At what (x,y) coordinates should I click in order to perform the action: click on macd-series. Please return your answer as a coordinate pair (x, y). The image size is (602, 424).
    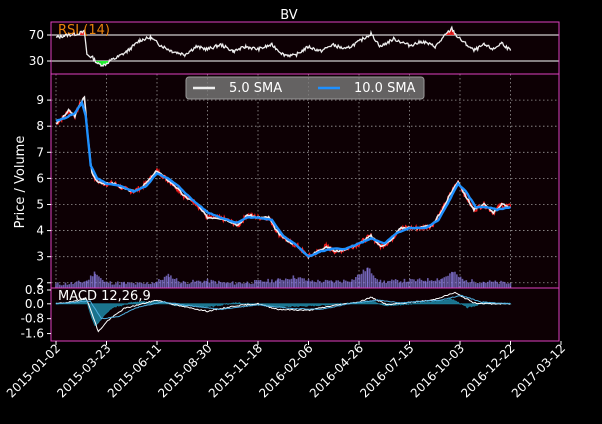
    Looking at the image, I should click on (283, 312).